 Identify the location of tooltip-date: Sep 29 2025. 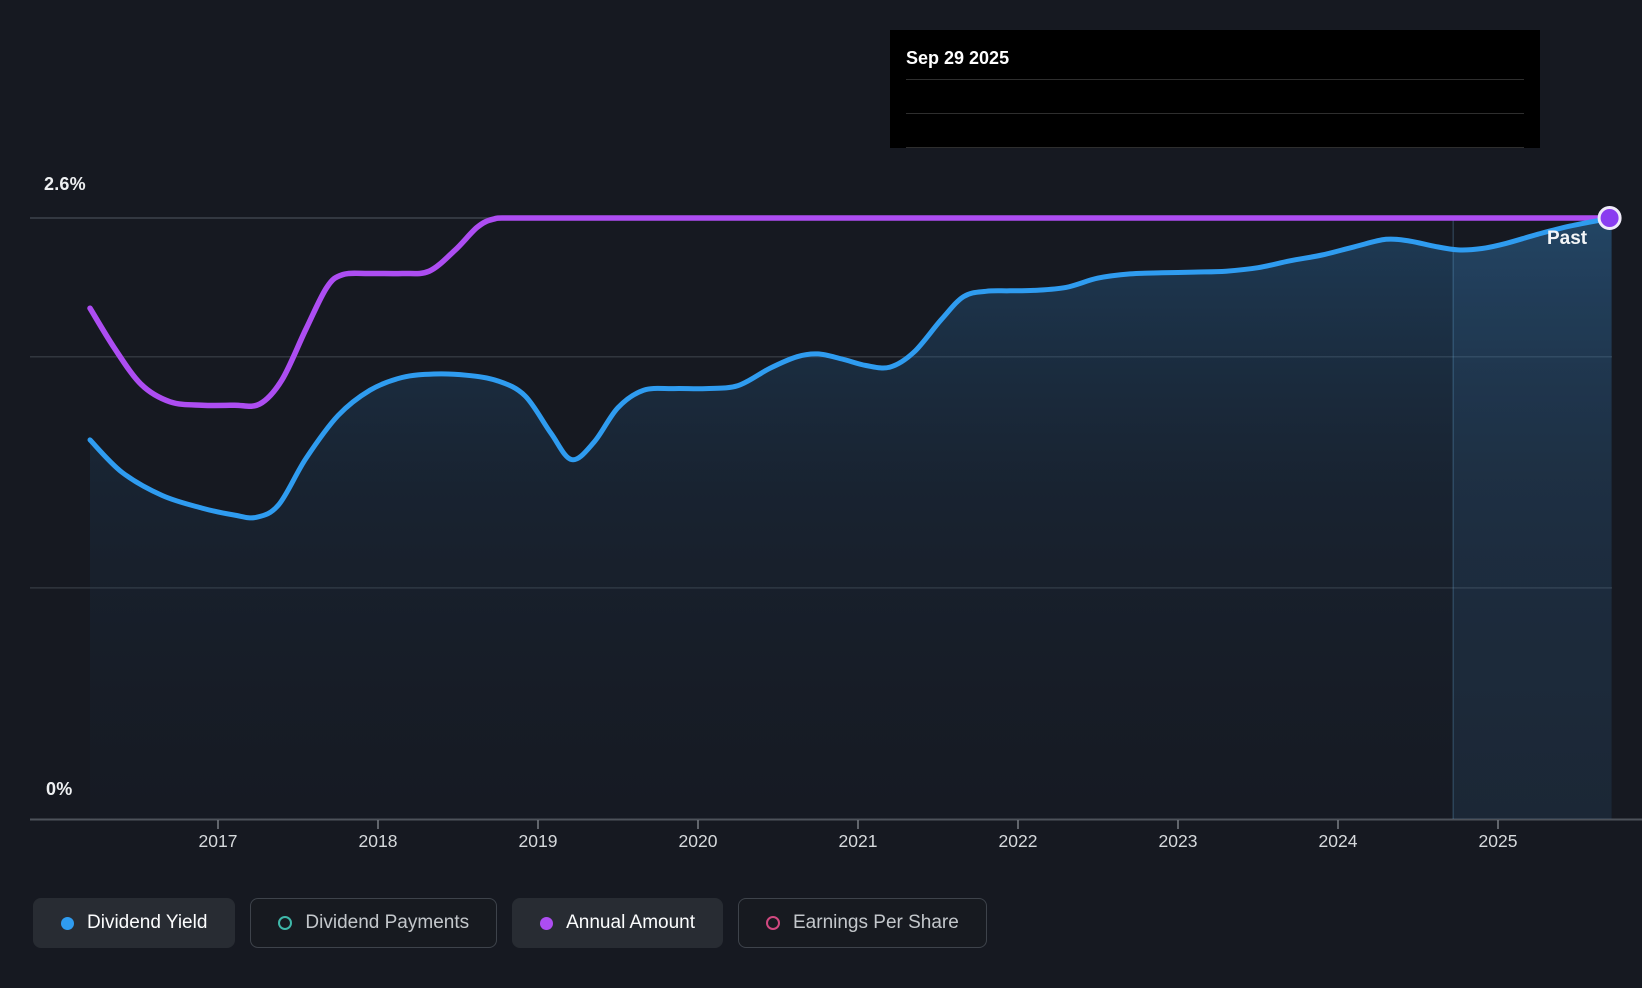
(958, 58).